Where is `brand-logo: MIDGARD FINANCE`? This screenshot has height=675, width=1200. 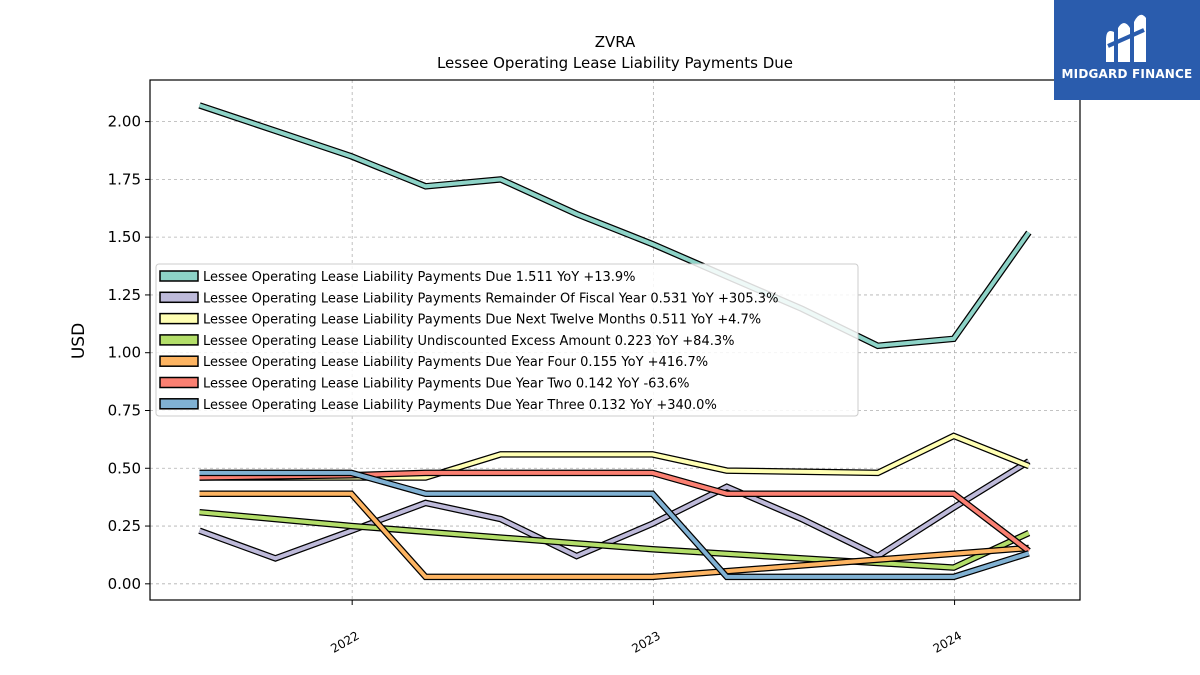
brand-logo: MIDGARD FINANCE is located at coordinates (1127, 50).